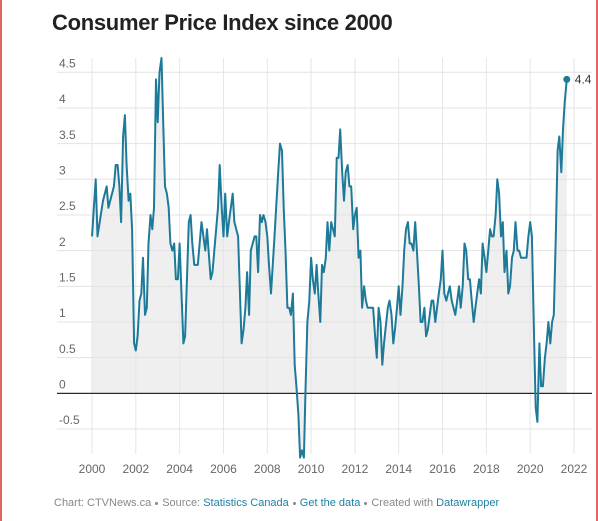 Image resolution: width=598 pixels, height=521 pixels. What do you see at coordinates (486, 469) in the screenshot?
I see `x-tick-label: 2018` at bounding box center [486, 469].